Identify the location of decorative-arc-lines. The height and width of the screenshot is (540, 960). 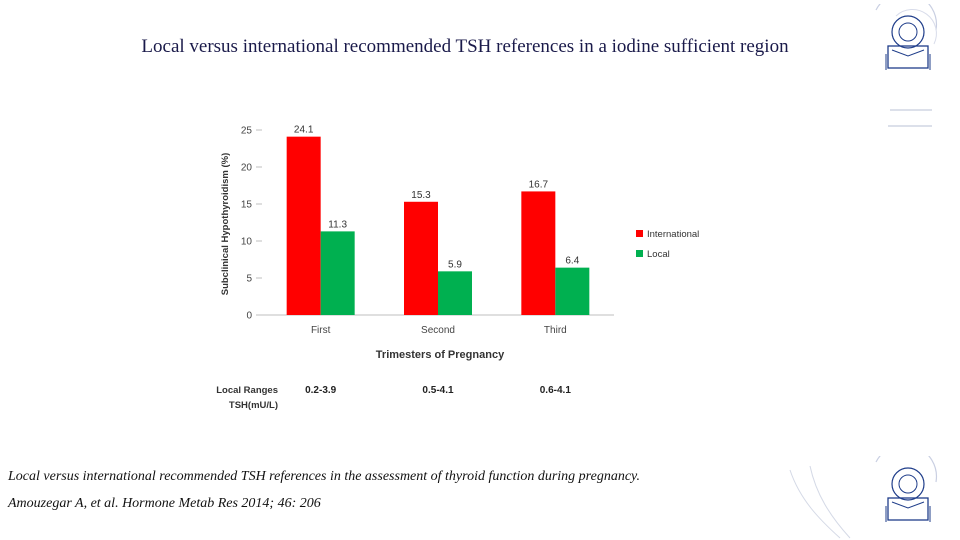
(860, 324).